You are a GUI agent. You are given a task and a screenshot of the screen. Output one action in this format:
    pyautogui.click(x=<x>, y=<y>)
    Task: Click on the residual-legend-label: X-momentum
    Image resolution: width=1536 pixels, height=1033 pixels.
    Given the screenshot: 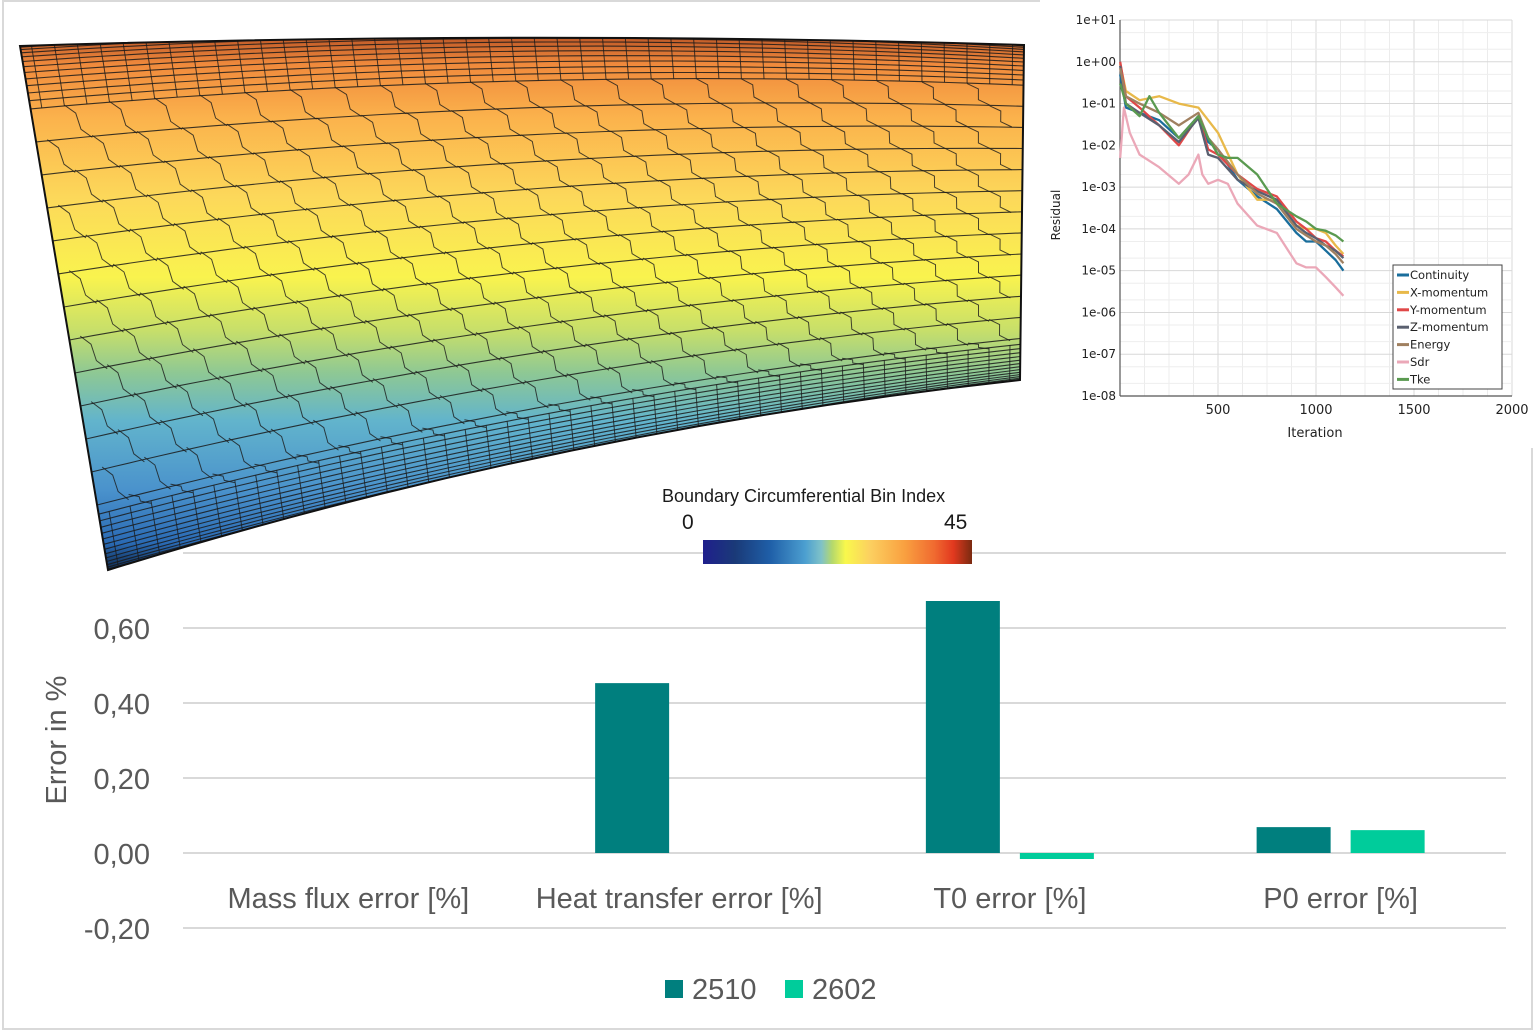 What is the action you would take?
    pyautogui.click(x=1449, y=292)
    